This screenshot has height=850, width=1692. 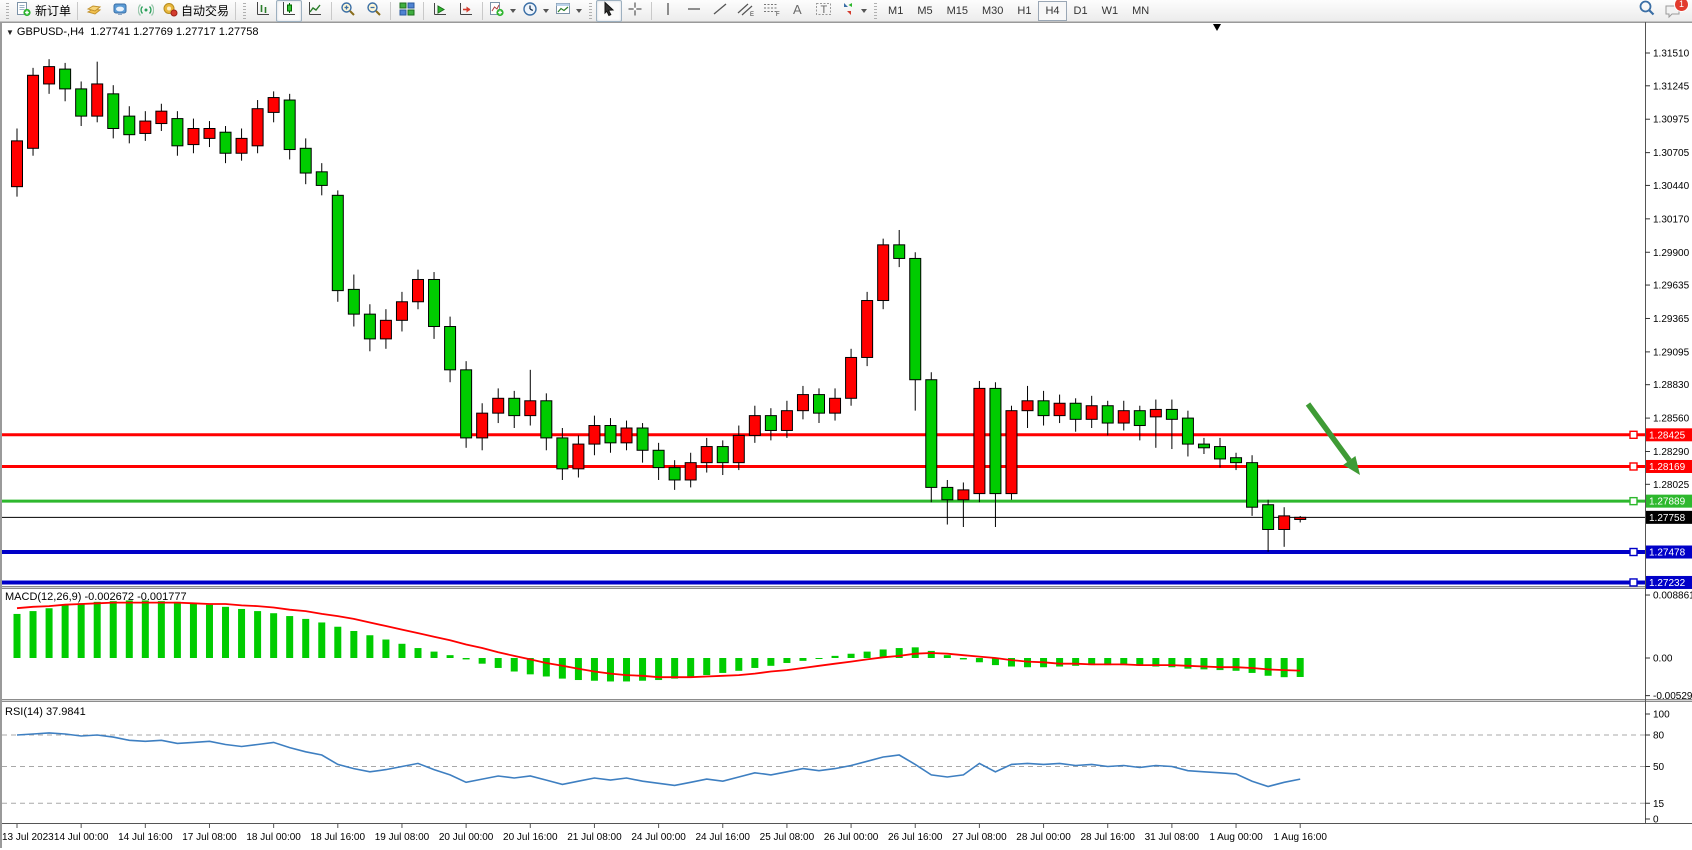 I want to click on mql5-cloud-icon, so click(x=120, y=10).